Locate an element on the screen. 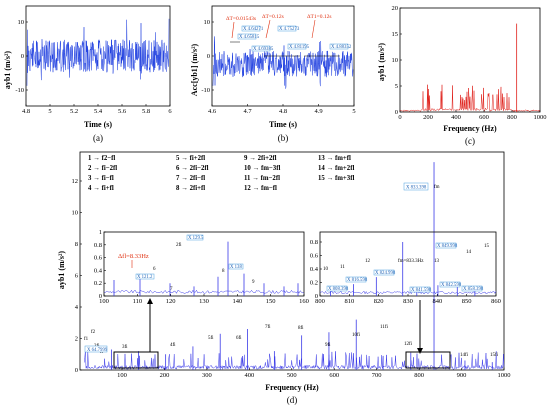 The image size is (550, 411). inset-left-ytick: 0.6 is located at coordinates (98, 258).